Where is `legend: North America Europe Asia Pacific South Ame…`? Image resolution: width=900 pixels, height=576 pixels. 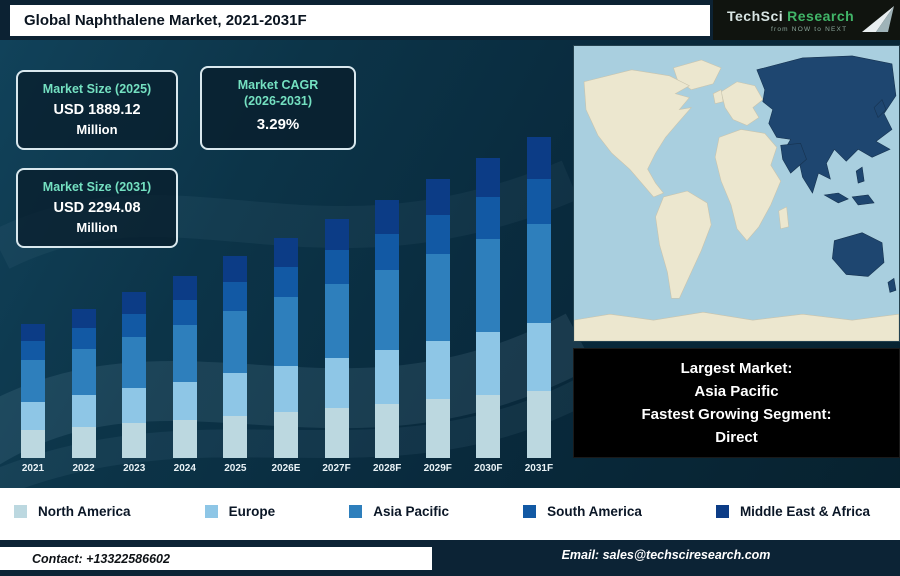
legend: North America Europe Asia Pacific South Ame… is located at coordinates (450, 511).